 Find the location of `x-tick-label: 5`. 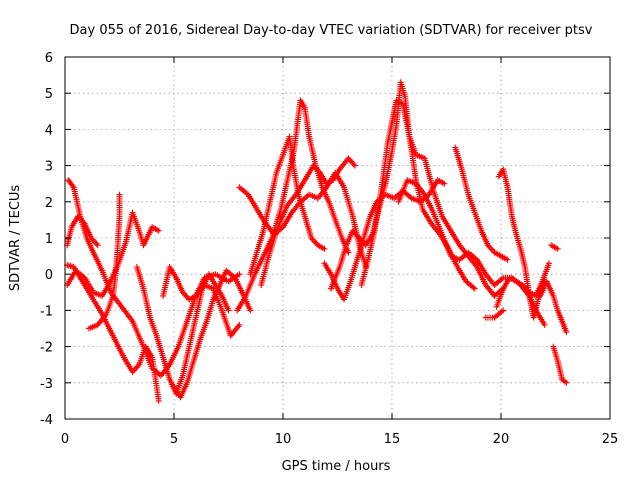

x-tick-label: 5 is located at coordinates (174, 439).